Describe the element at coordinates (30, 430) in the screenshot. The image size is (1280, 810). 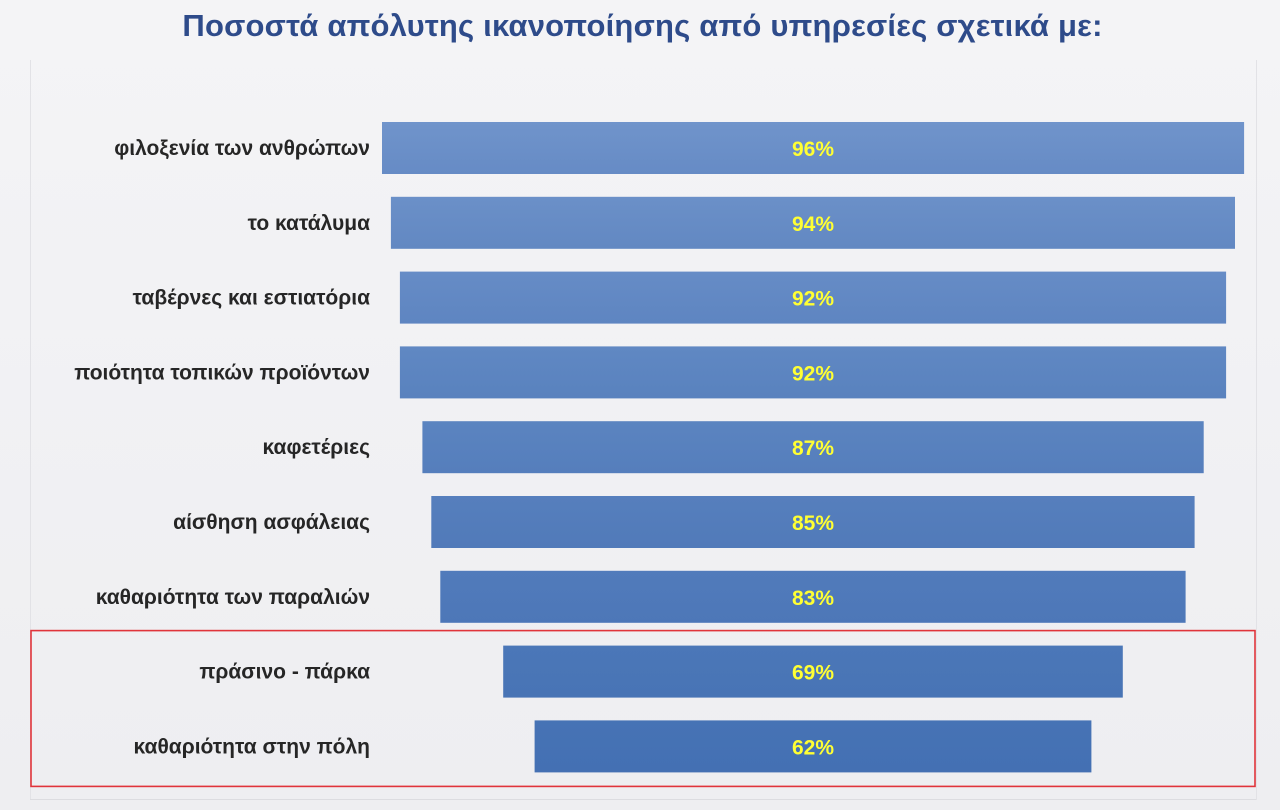
I see `frame-border-left` at that location.